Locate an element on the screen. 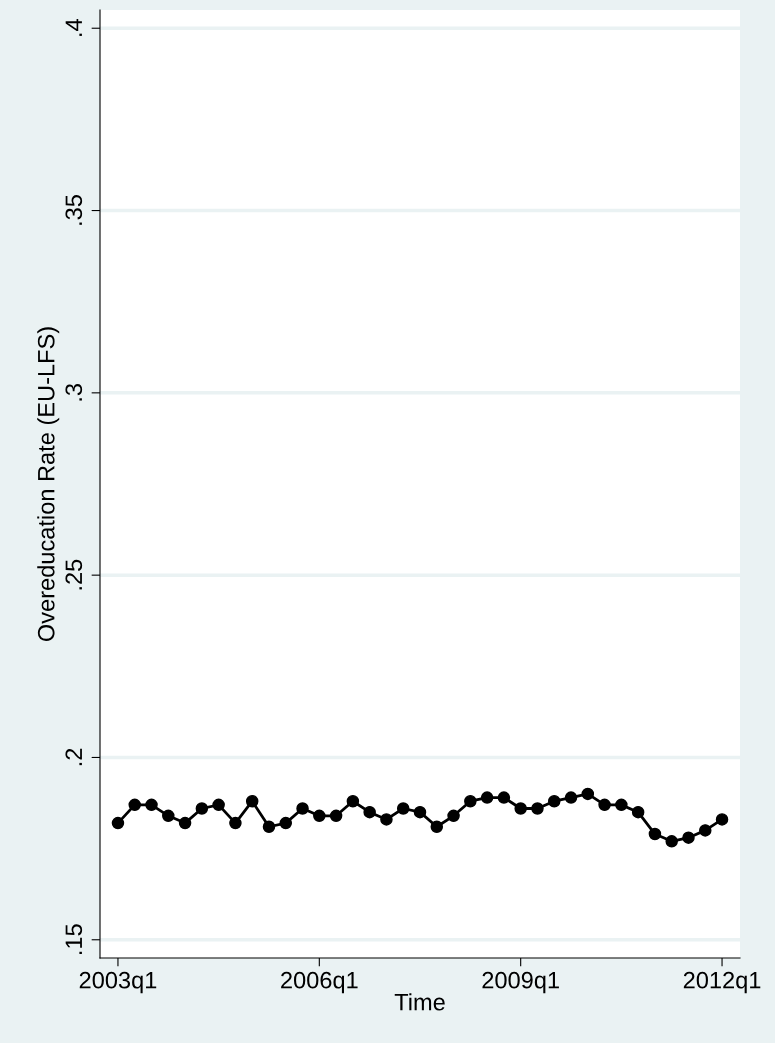 This screenshot has width=775, height=1043. y-tick-label: .35 is located at coordinates (74, 210).